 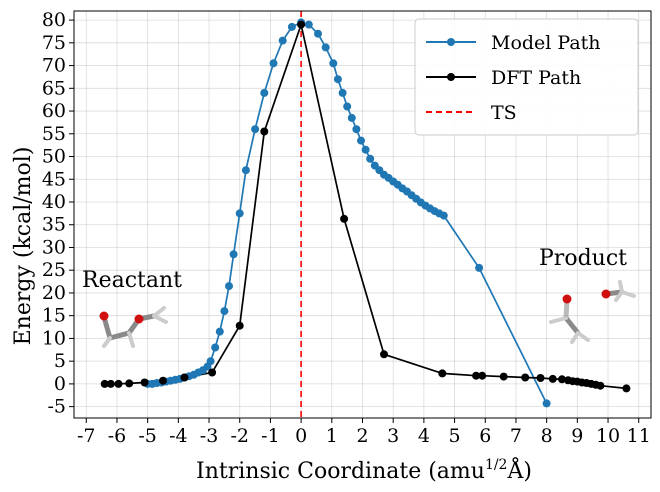 What do you see at coordinates (60, 361) in the screenshot?
I see `y-tick-label: 5` at bounding box center [60, 361].